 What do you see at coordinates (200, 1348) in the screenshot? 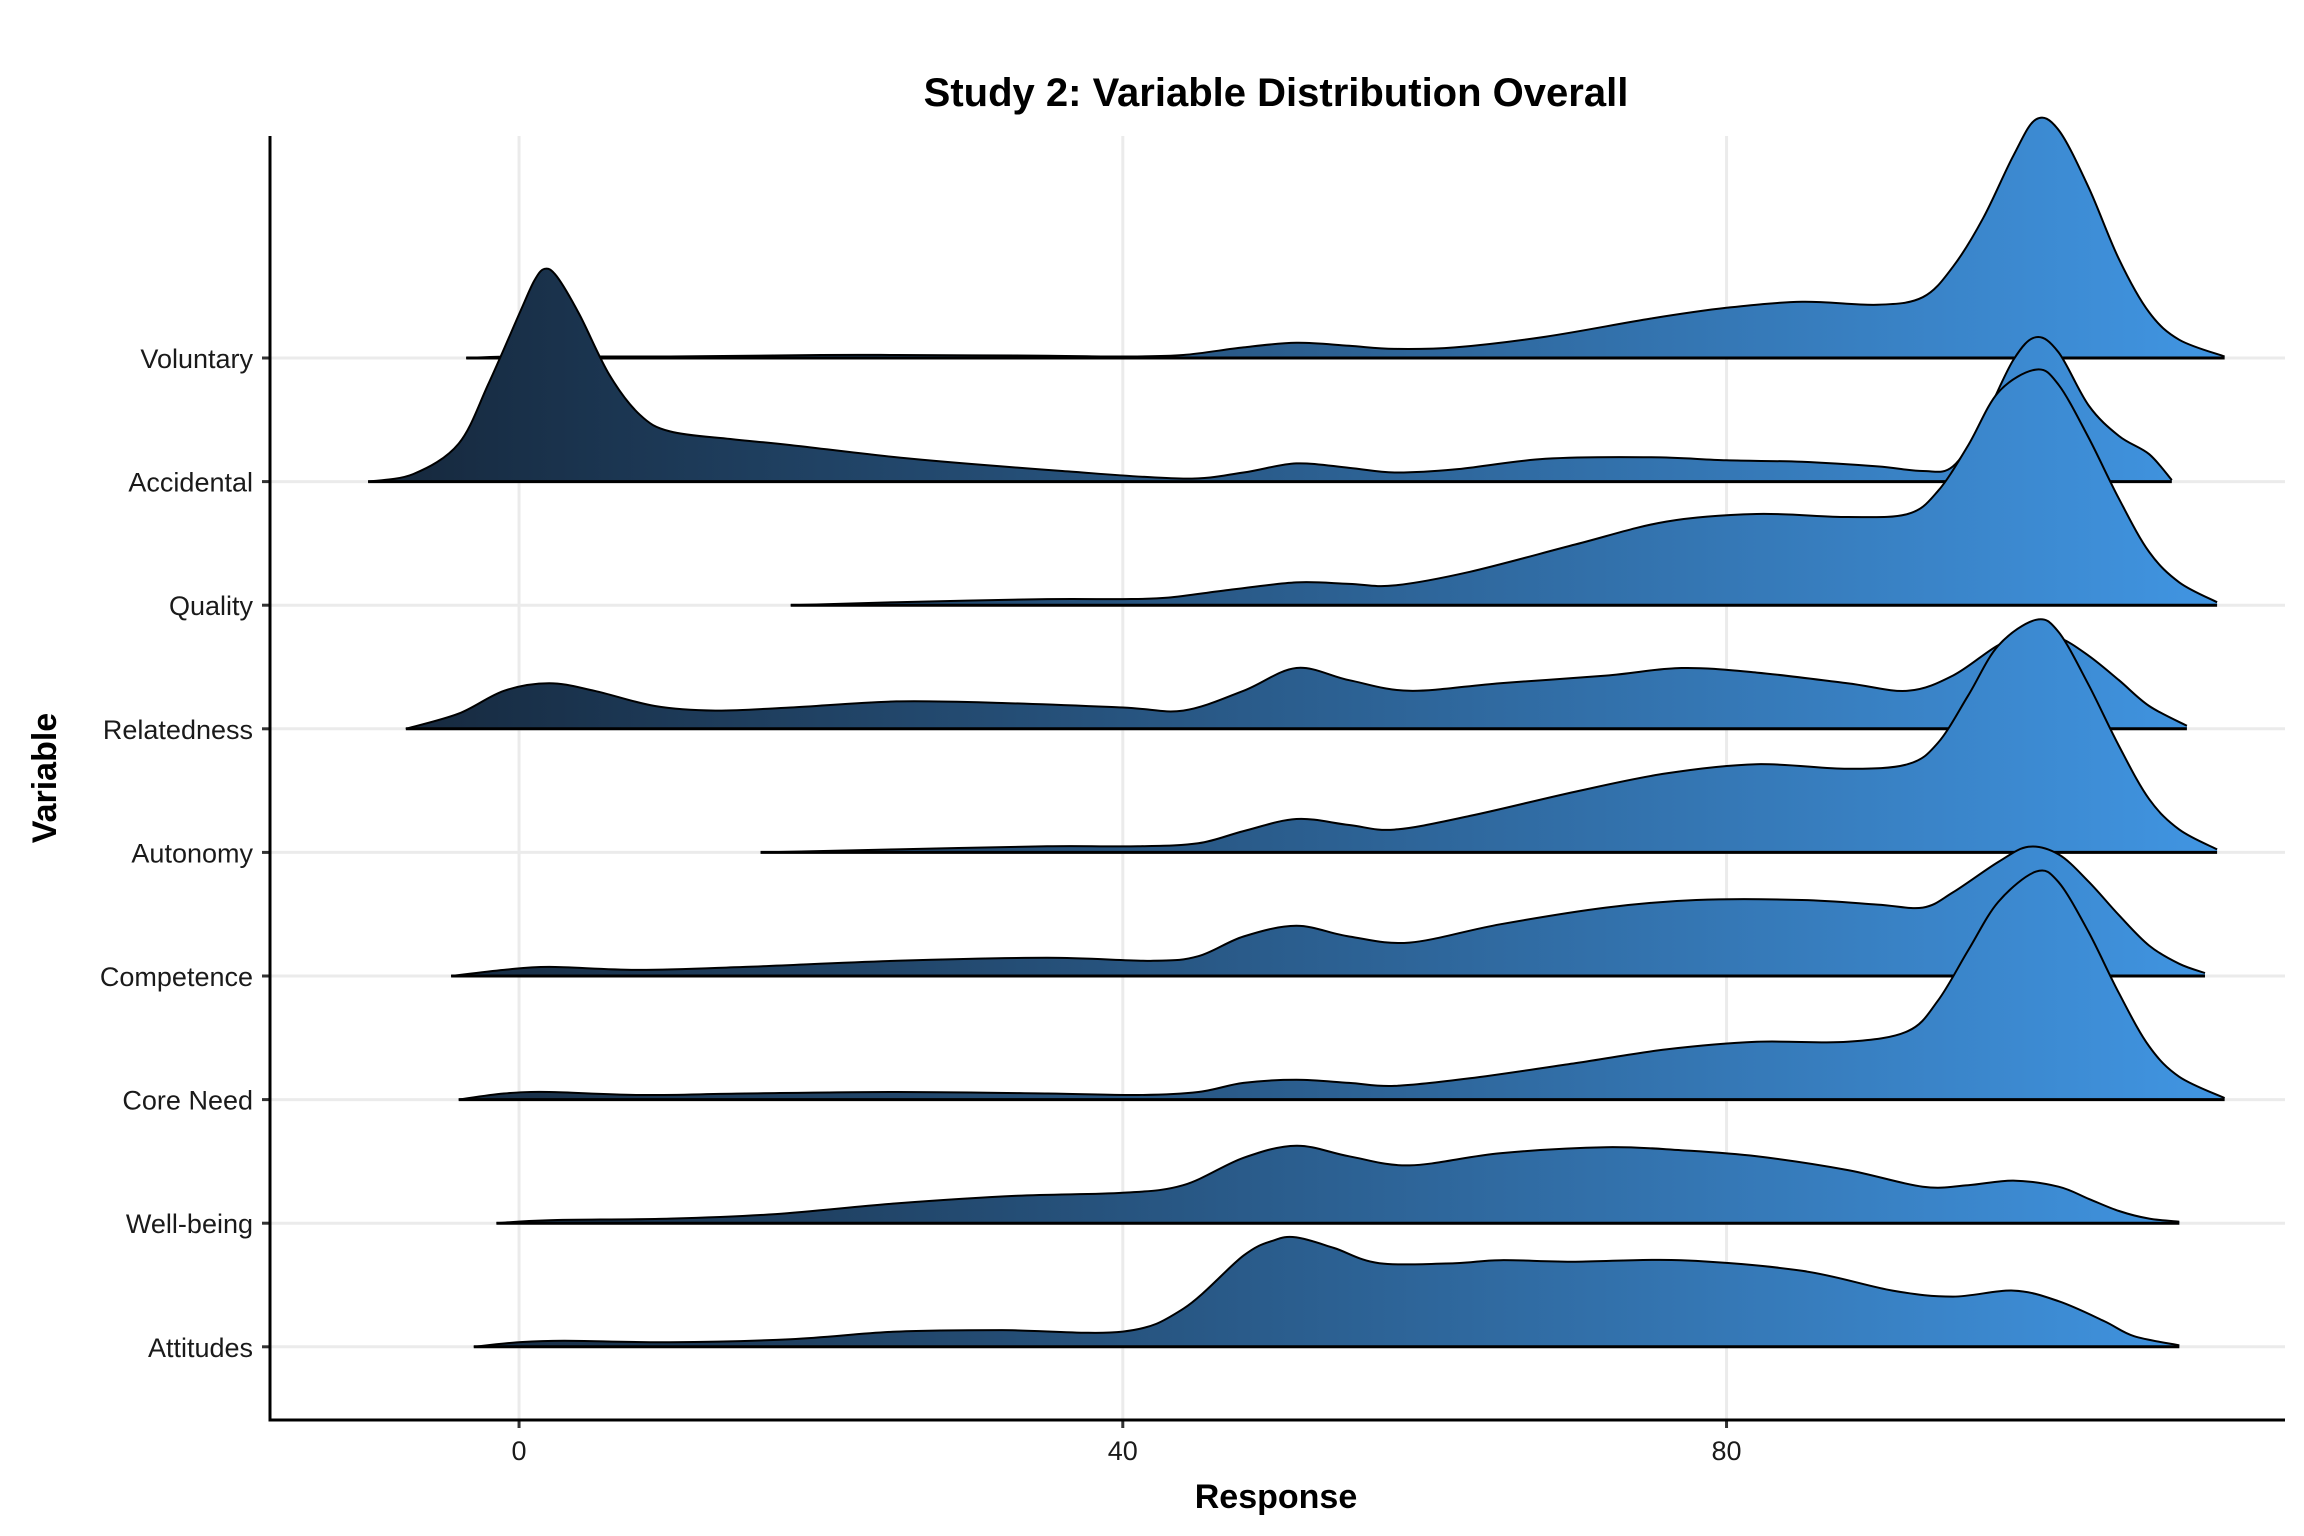
I see `y-tick-label: Attitudes` at bounding box center [200, 1348].